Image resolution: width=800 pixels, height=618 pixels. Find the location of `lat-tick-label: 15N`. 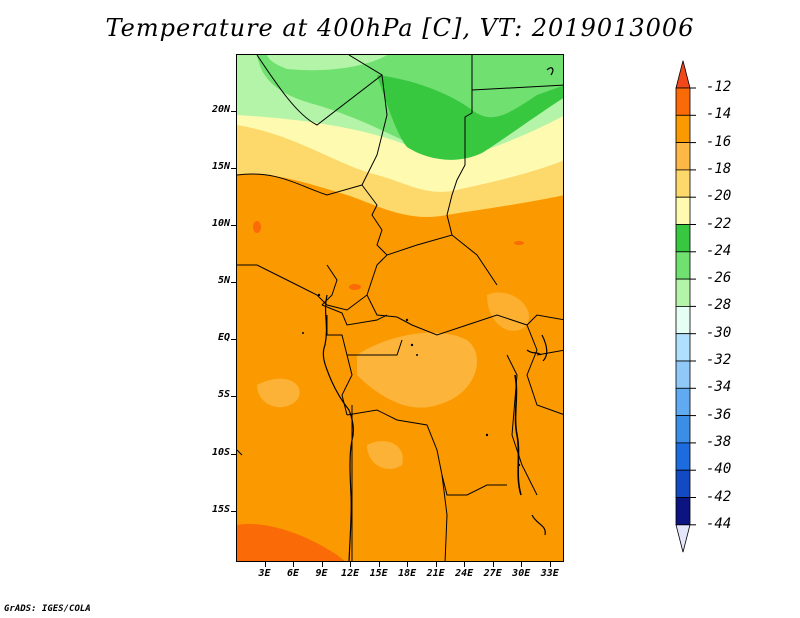

lat-tick-label: 15N is located at coordinates (220, 167).